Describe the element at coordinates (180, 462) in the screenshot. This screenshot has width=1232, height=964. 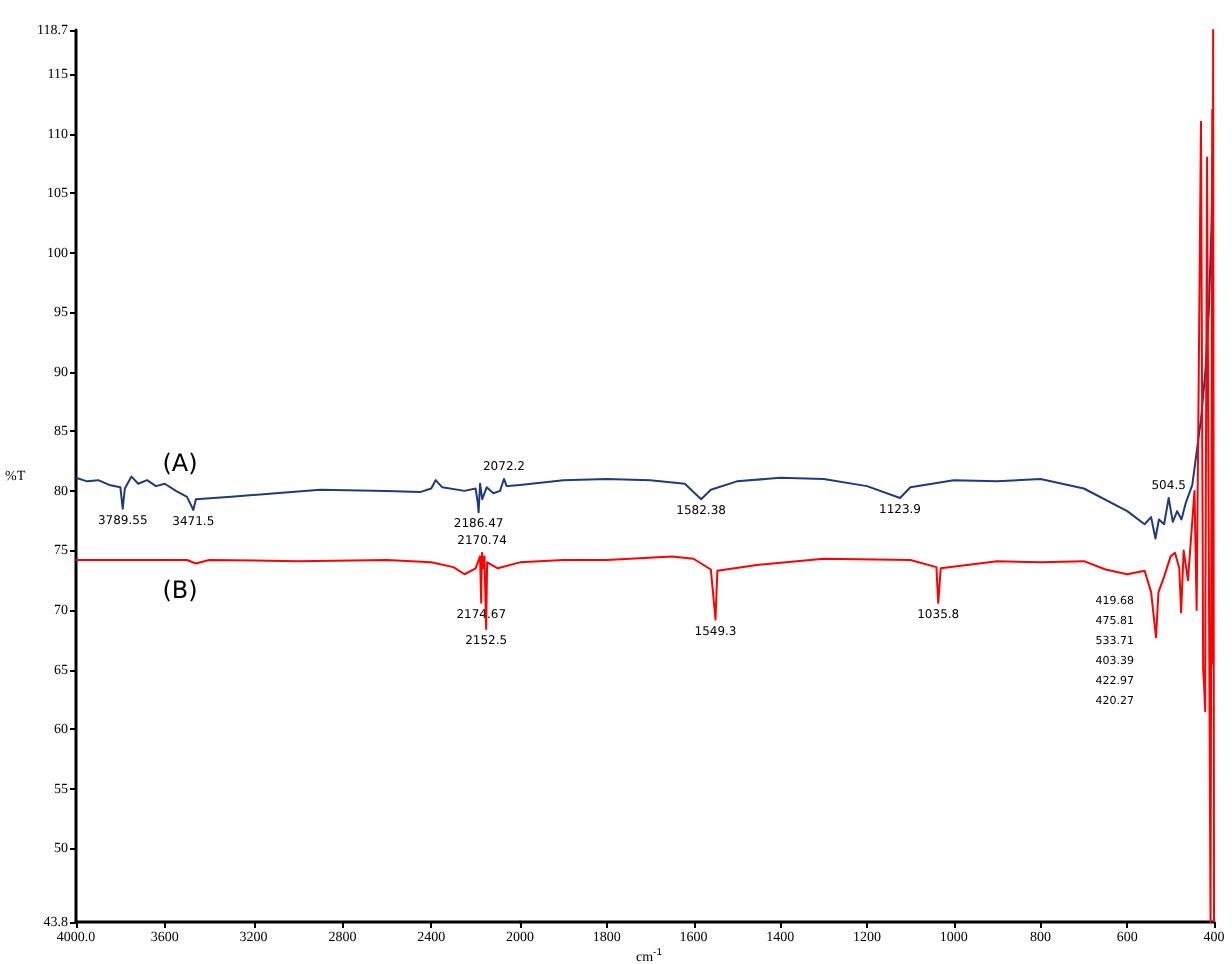
I see `annotation: (A)` at that location.